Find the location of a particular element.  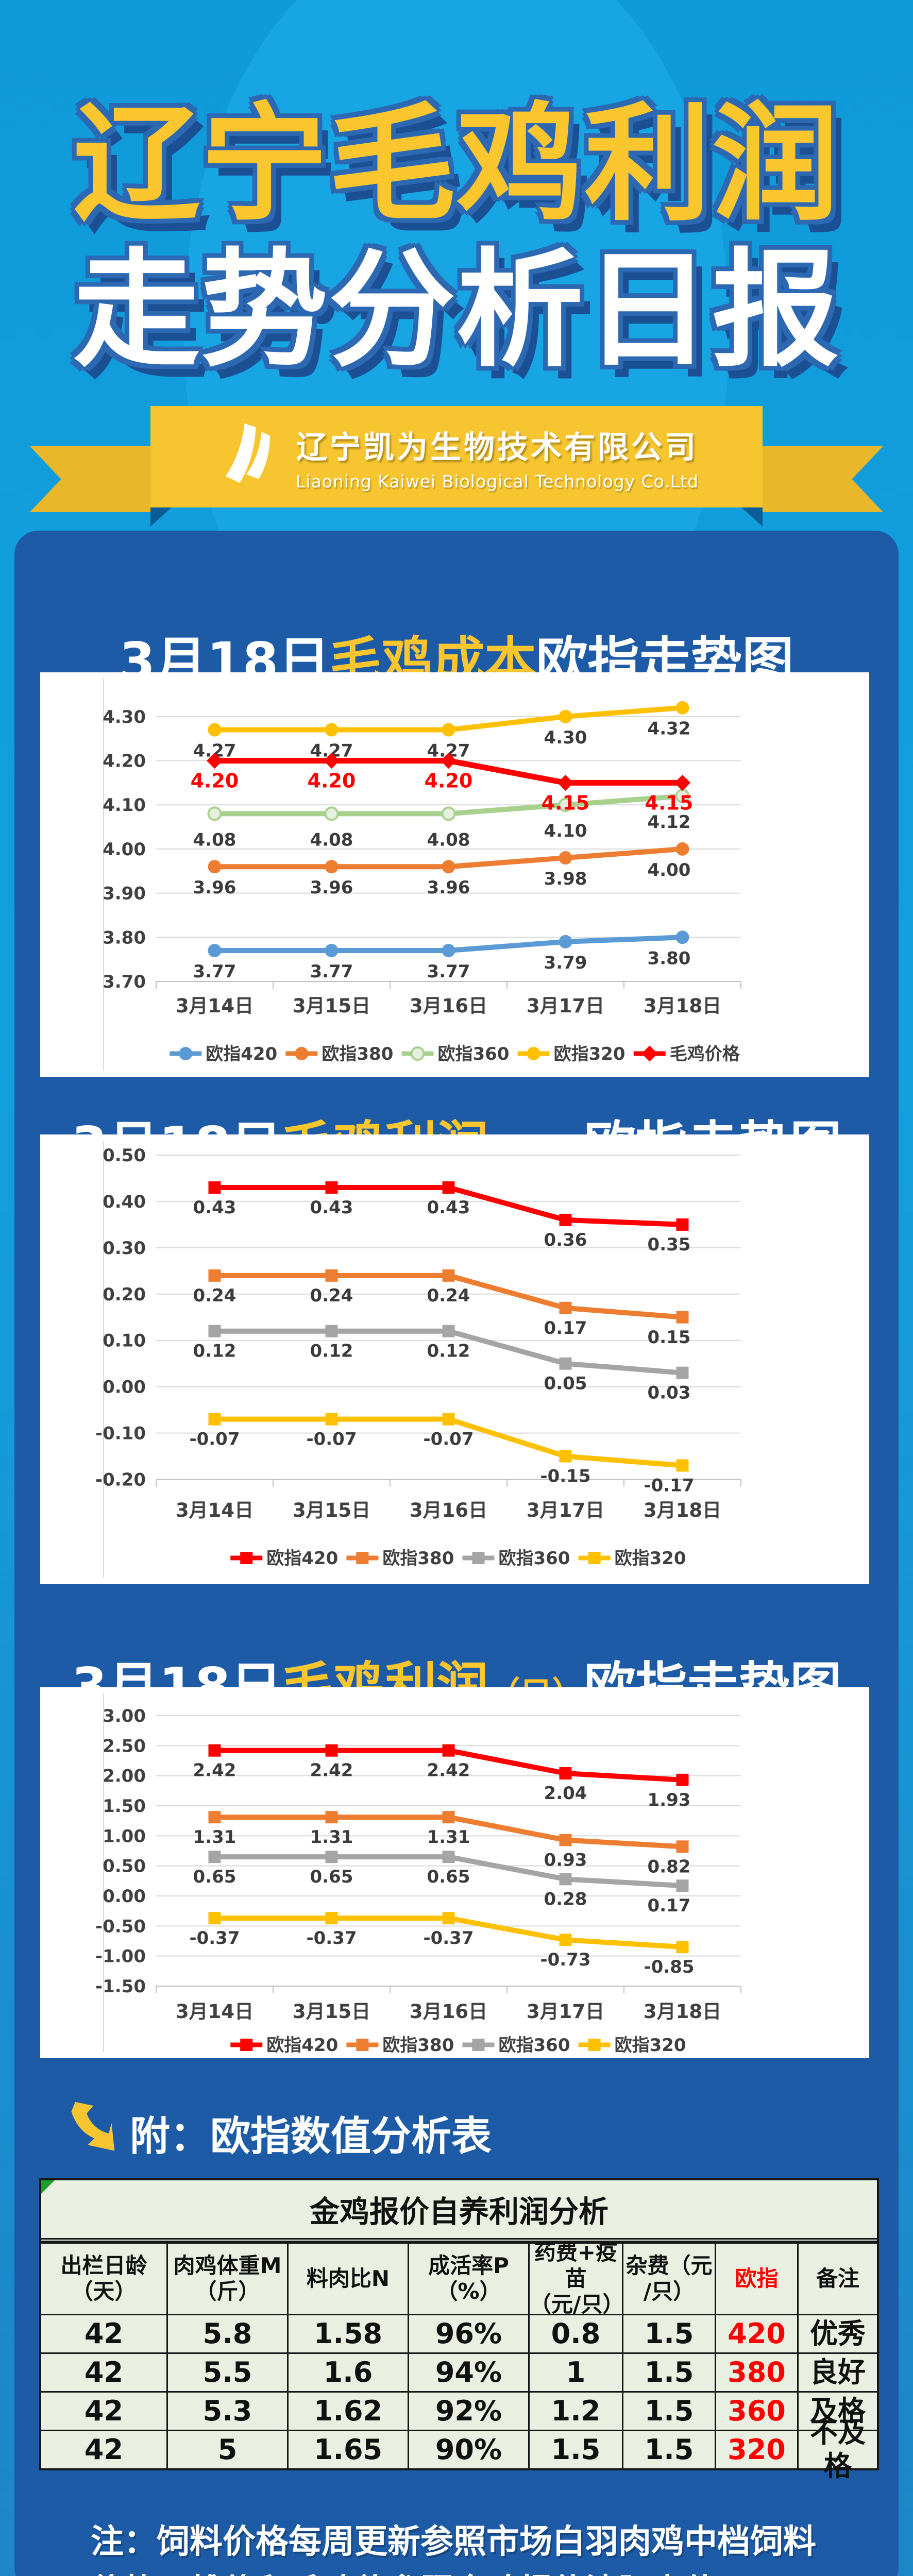

svg-text: 0.15 is located at coordinates (669, 1337).